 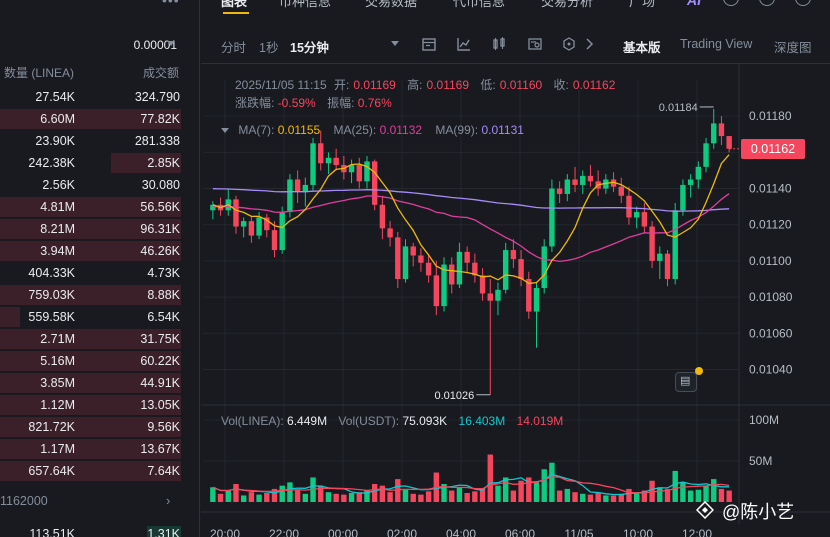 What do you see at coordinates (309, 48) in the screenshot?
I see `interval-15m: 15分钟` at bounding box center [309, 48].